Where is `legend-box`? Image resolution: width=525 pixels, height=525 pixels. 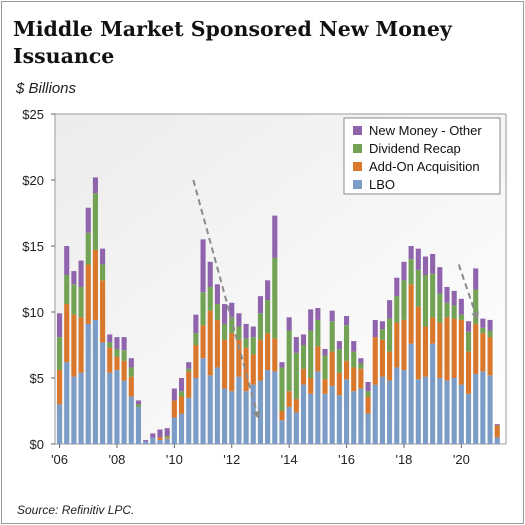 legend-box is located at coordinates (422, 156).